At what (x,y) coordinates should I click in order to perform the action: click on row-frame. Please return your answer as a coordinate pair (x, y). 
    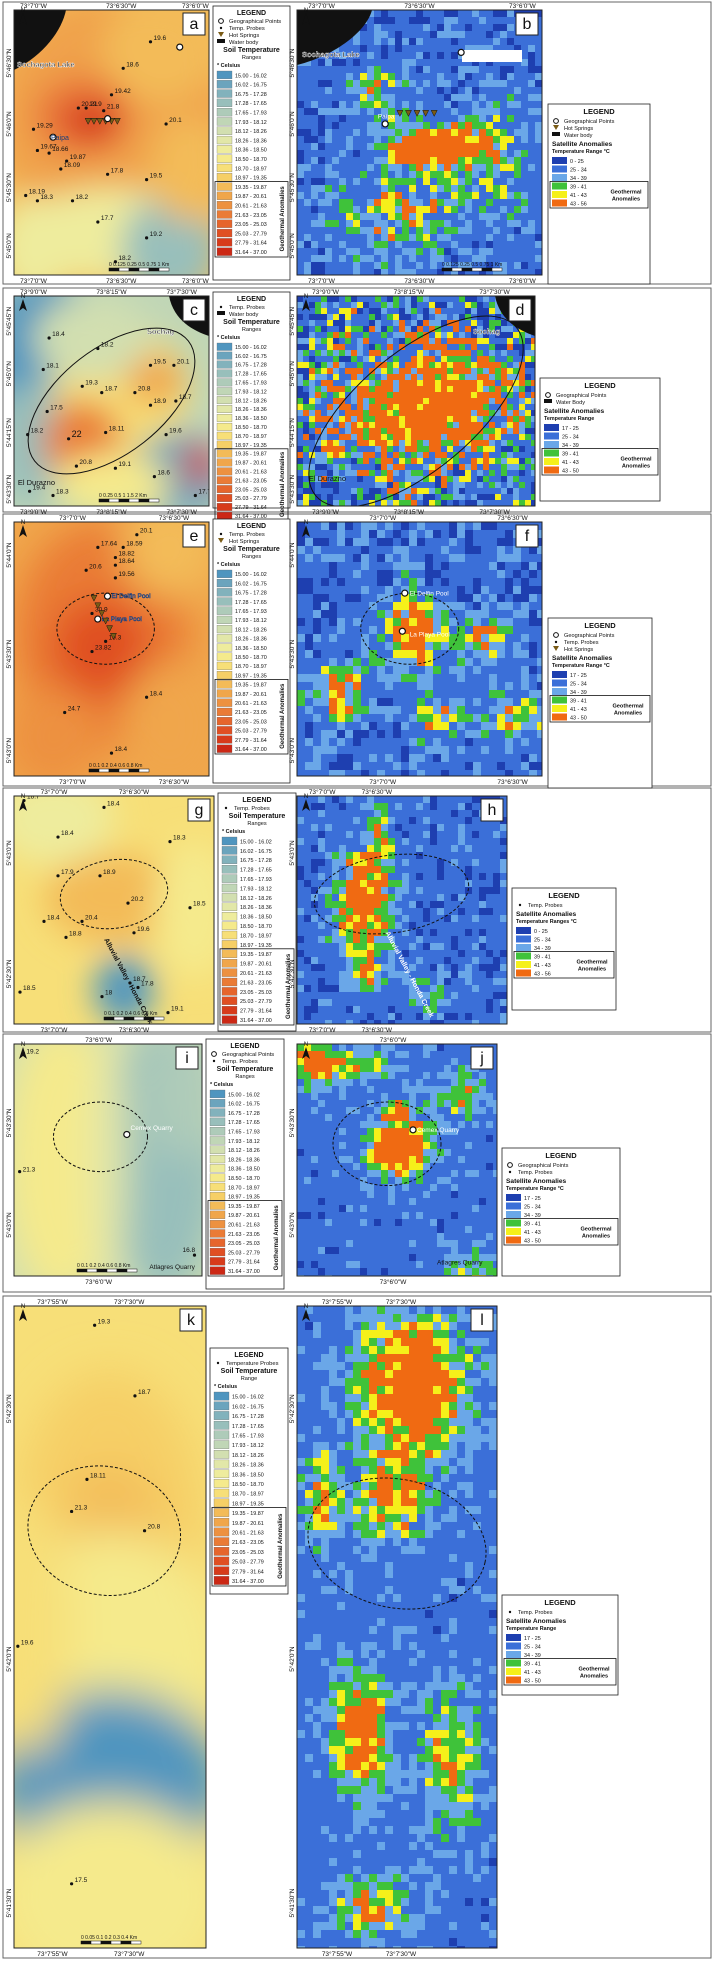
    Looking at the image, I should click on (357, 650).